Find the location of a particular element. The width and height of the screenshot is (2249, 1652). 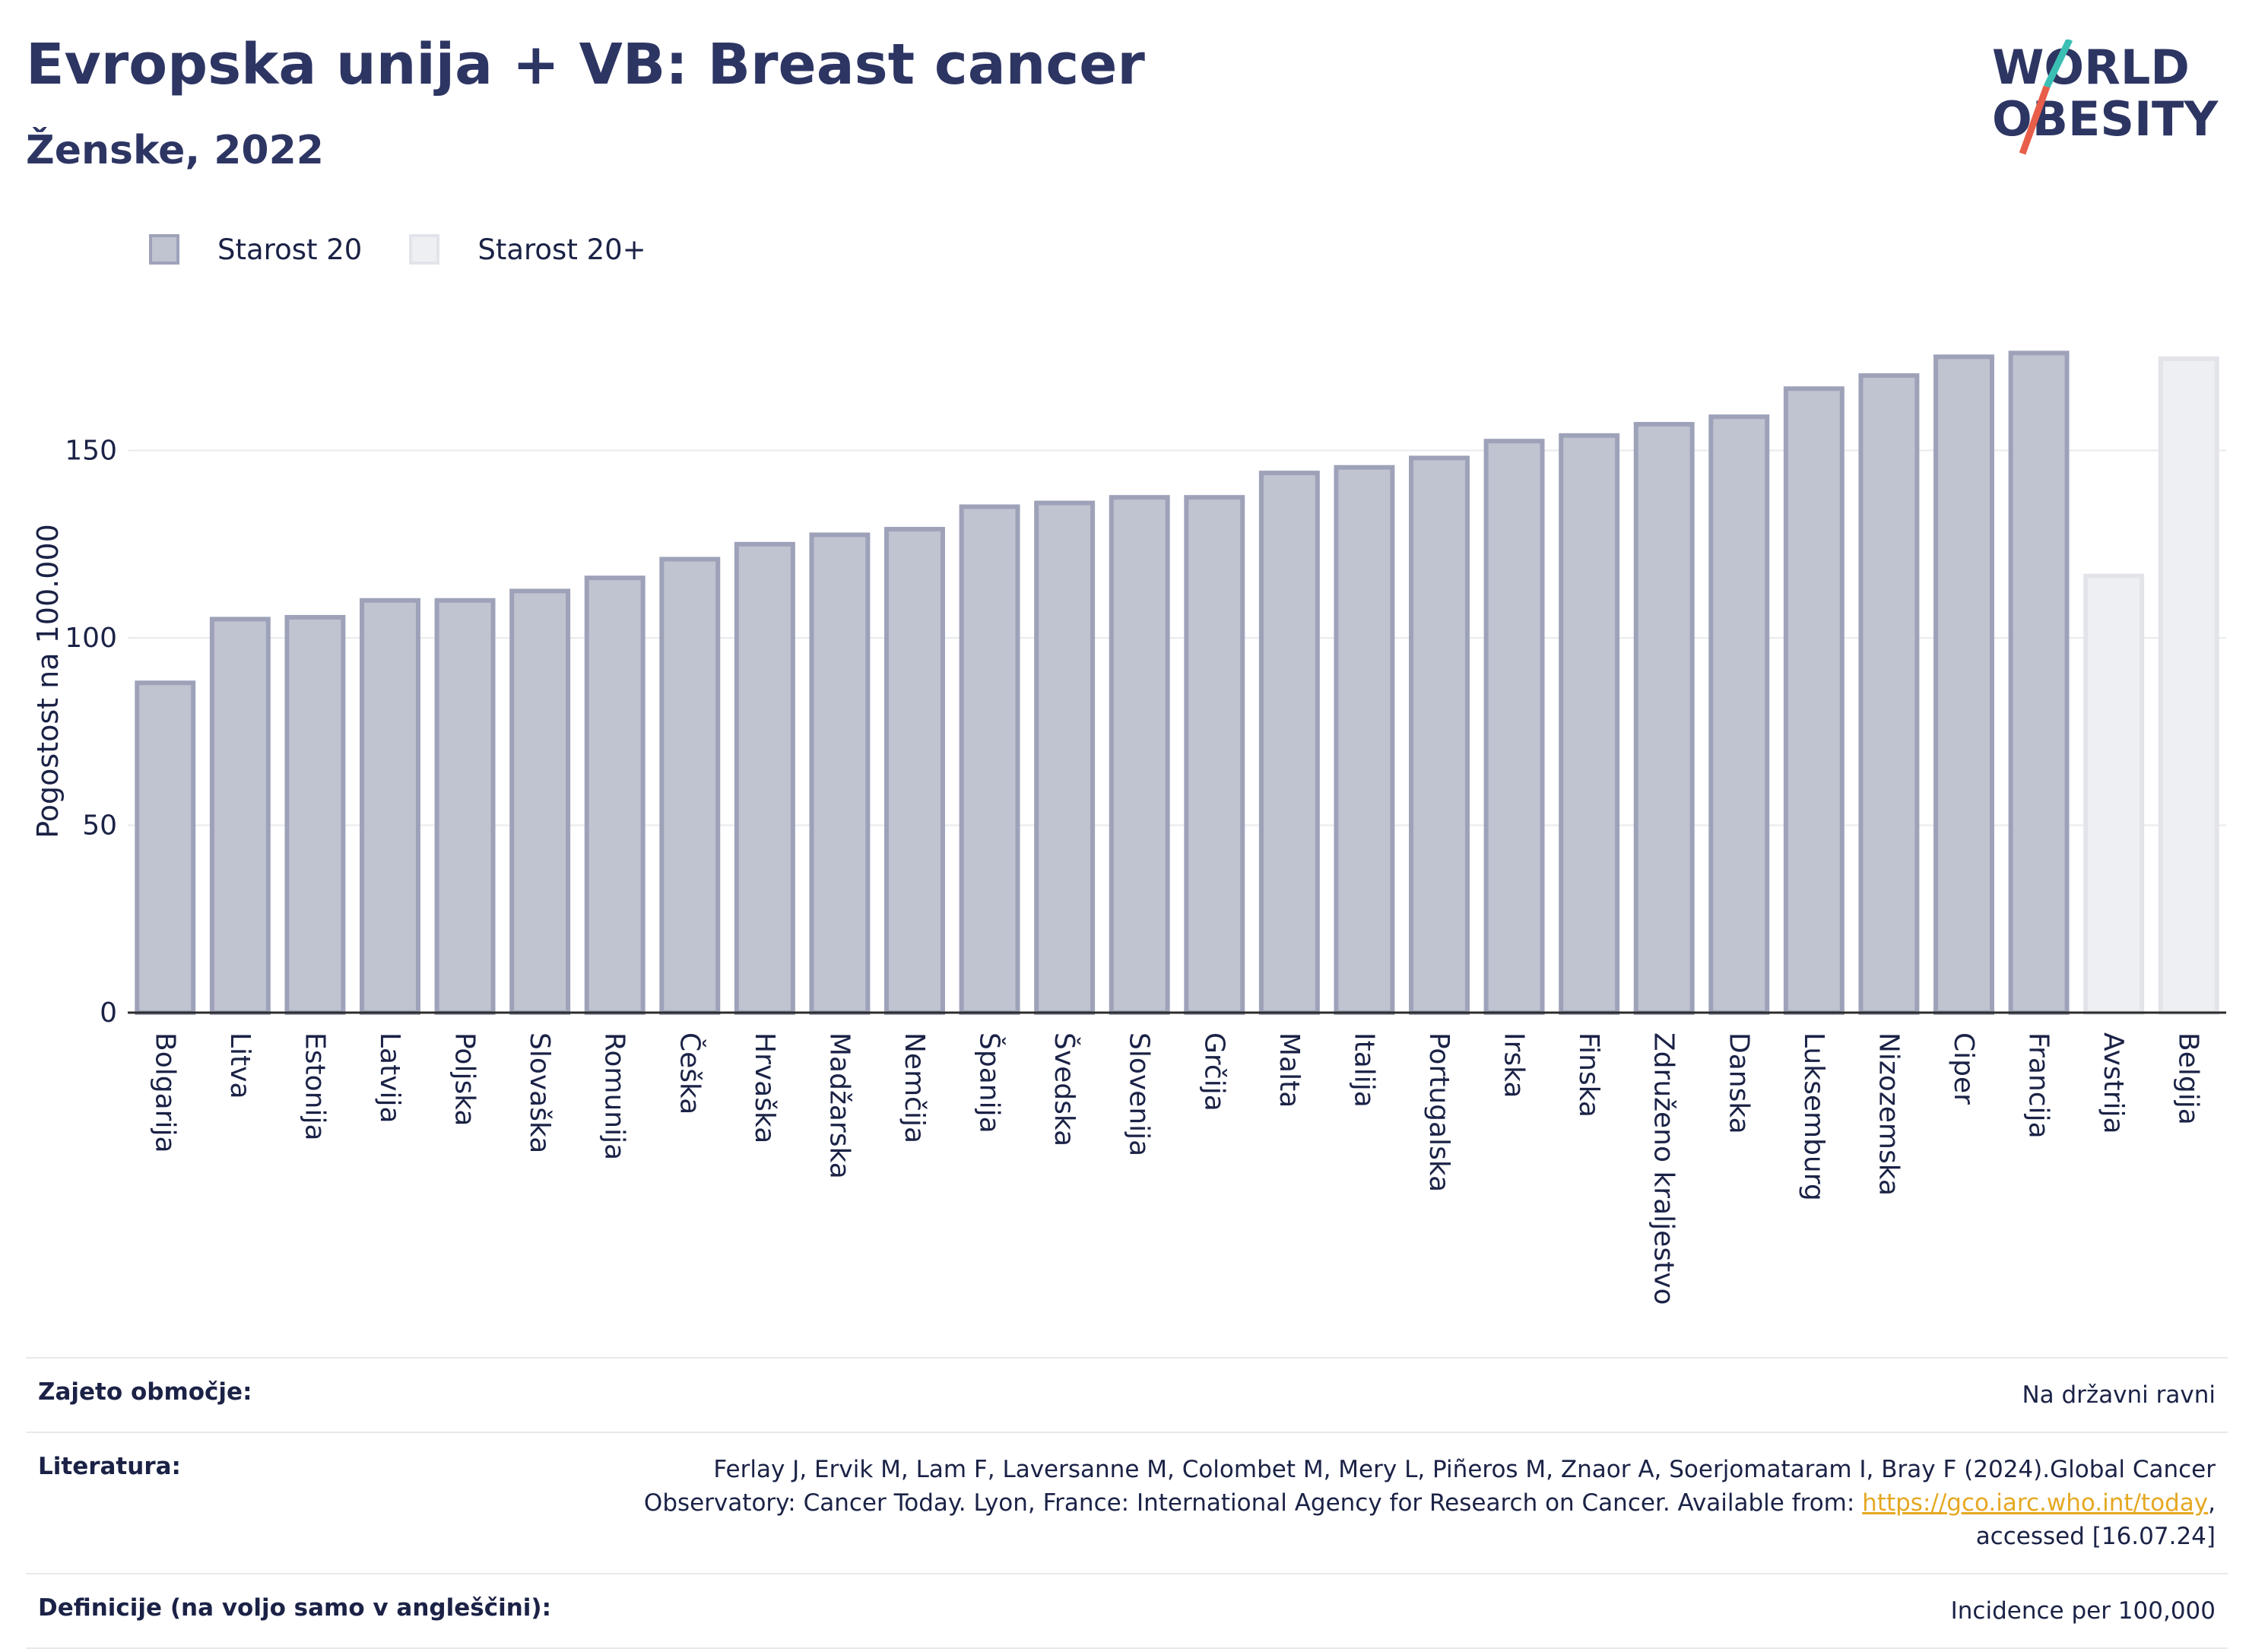

x-tick-label: Malta is located at coordinates (1289, 1070).